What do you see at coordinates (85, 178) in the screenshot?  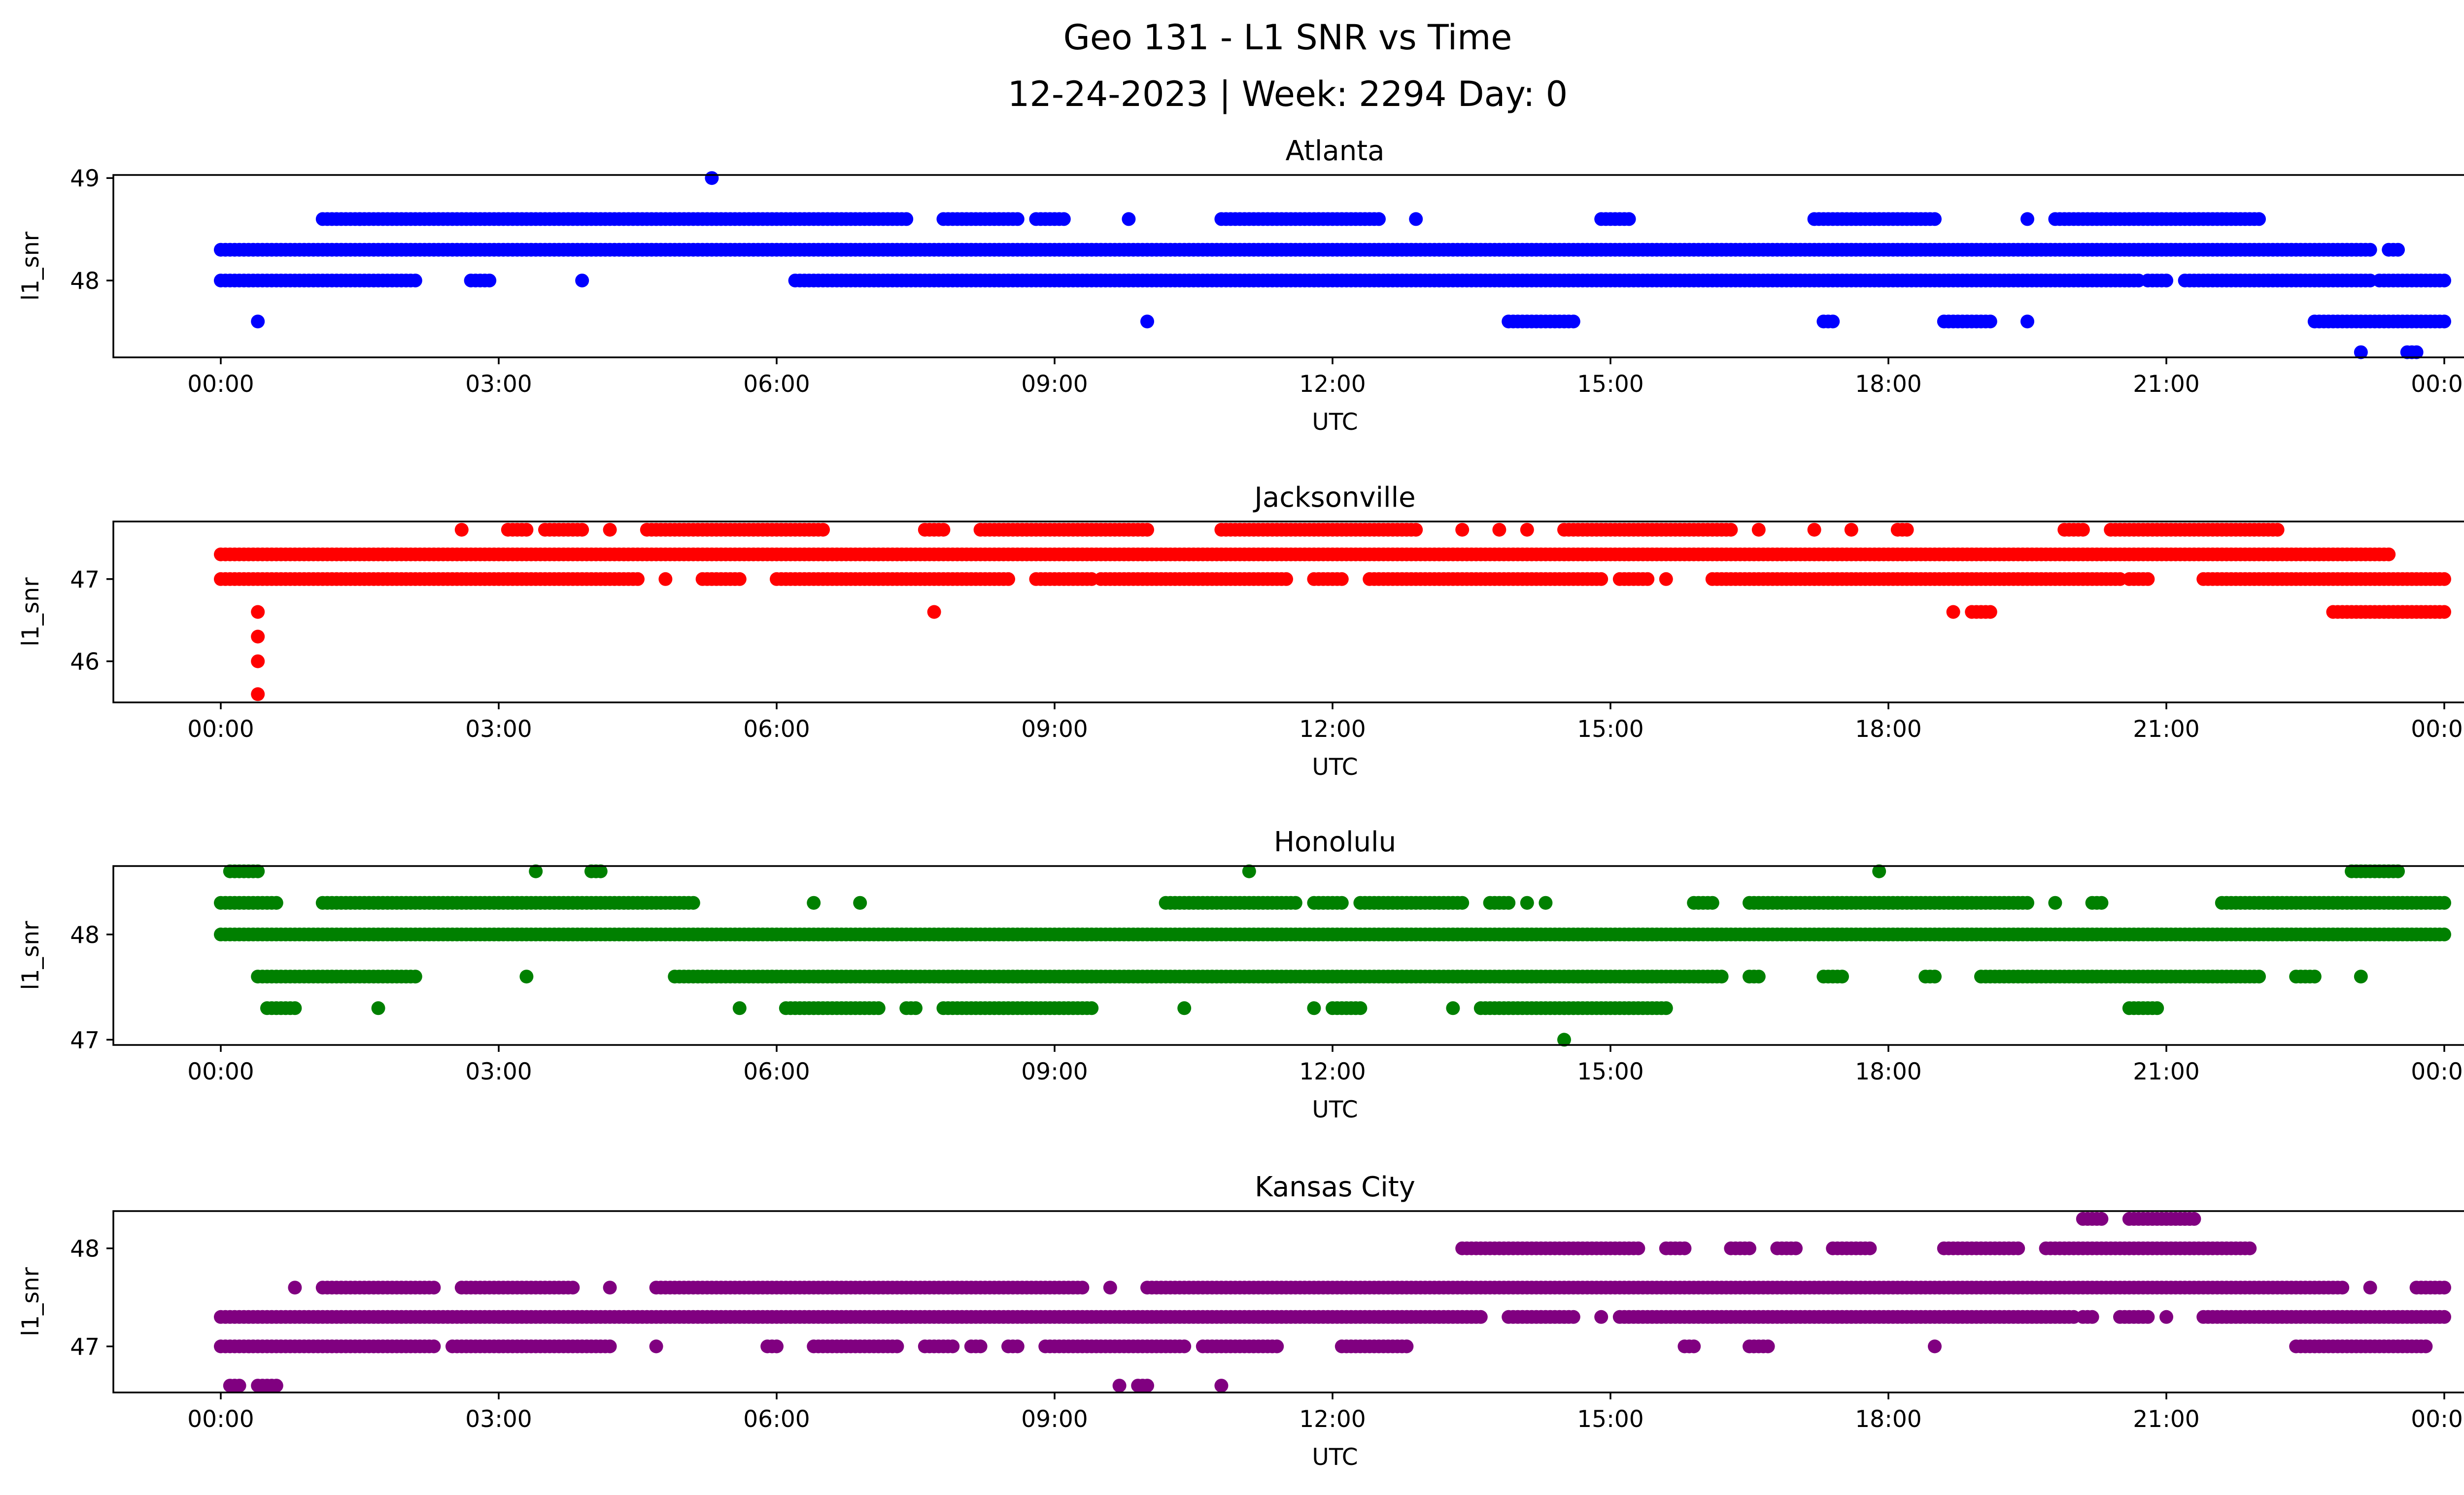 I see `y-tick-label: 49` at bounding box center [85, 178].